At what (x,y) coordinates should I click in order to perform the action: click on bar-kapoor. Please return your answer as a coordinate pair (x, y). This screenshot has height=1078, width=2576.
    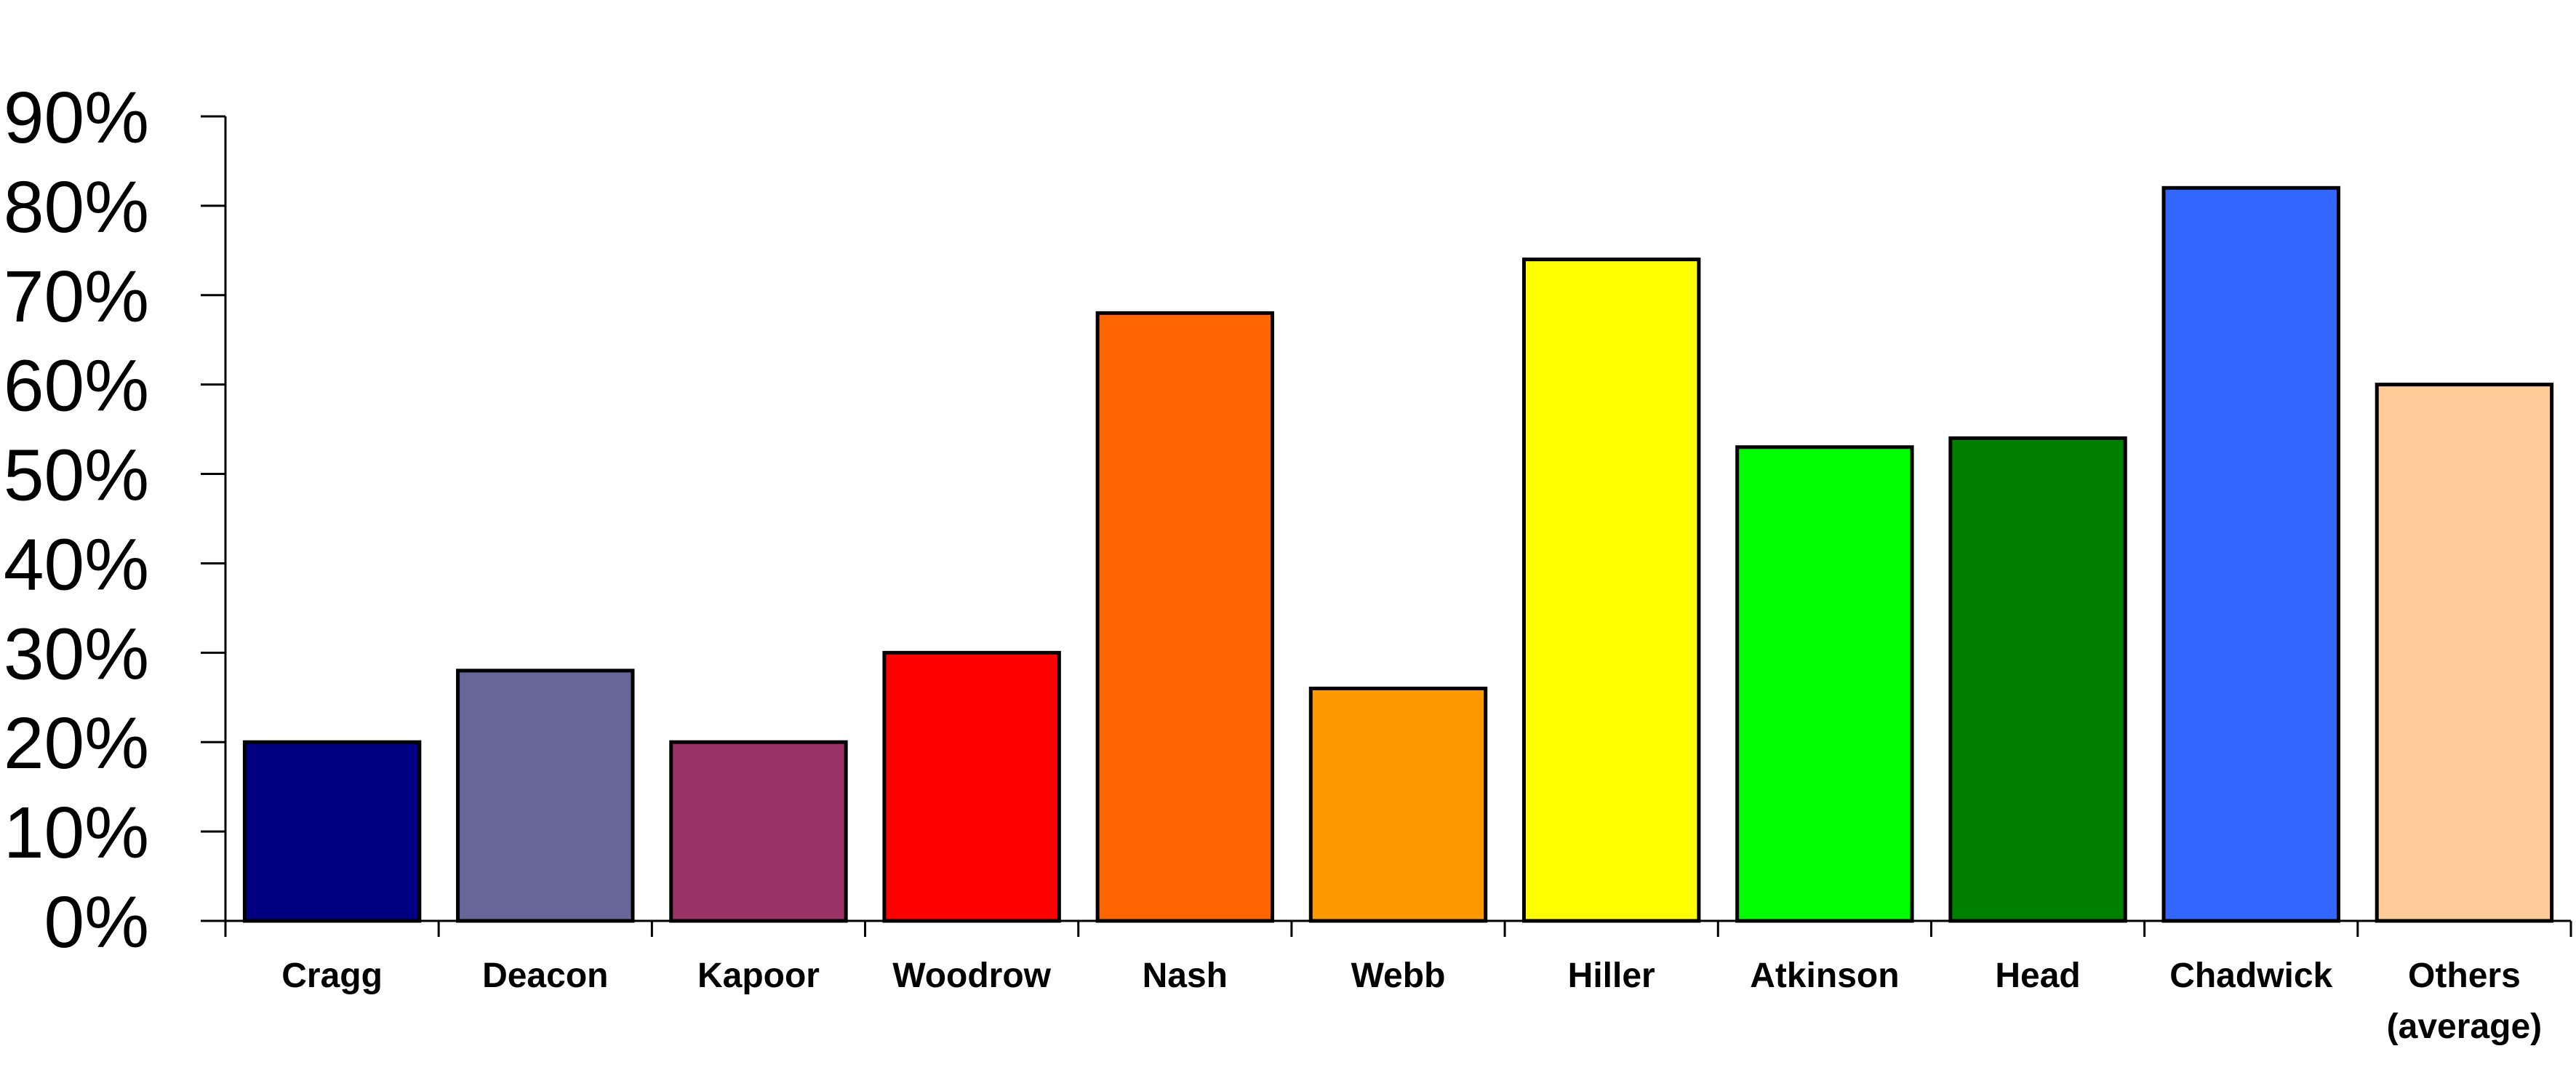
    Looking at the image, I should click on (758, 832).